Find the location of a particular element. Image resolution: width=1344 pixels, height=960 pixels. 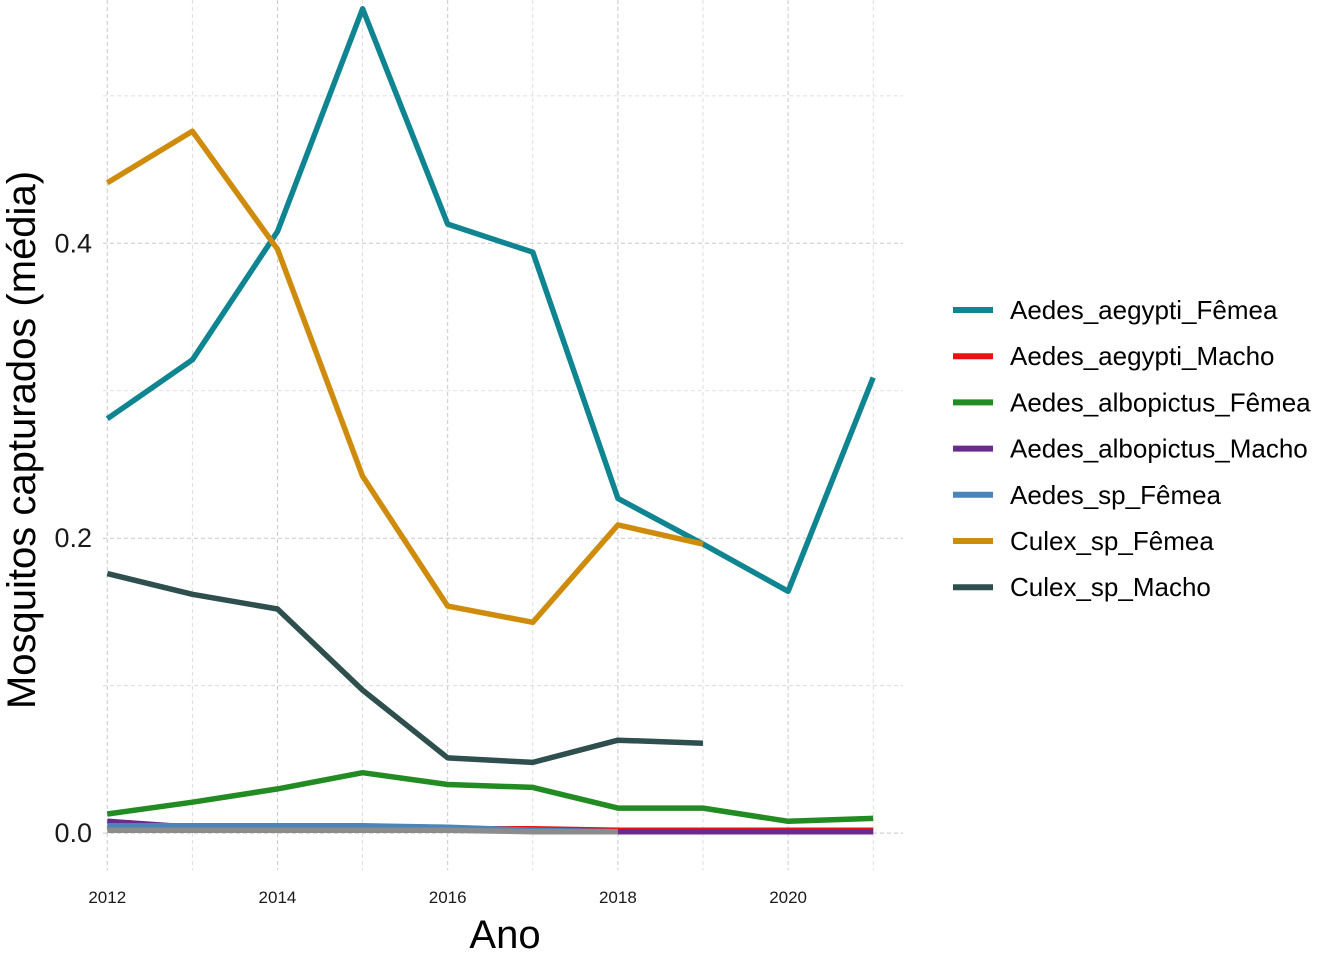

y-tick-label: 0.0 is located at coordinates (73, 833).